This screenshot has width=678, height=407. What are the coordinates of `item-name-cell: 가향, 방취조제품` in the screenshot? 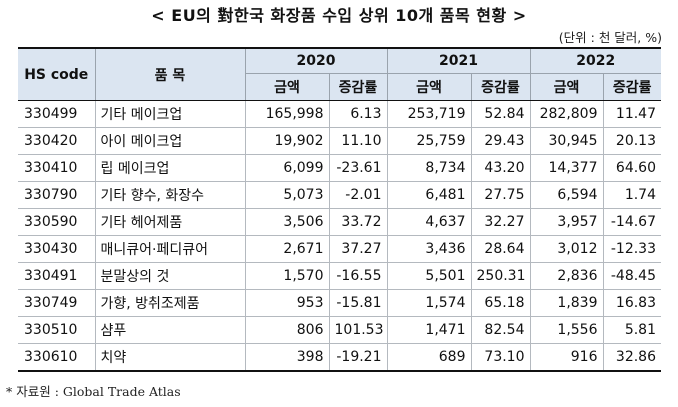 It's located at (170, 303).